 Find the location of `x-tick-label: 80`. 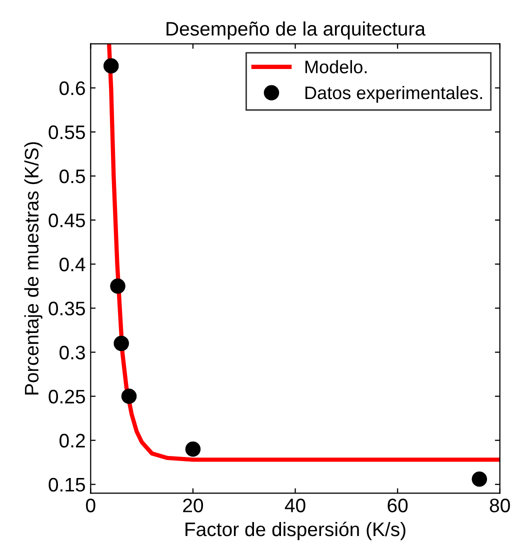

x-tick-label: 80 is located at coordinates (500, 505).